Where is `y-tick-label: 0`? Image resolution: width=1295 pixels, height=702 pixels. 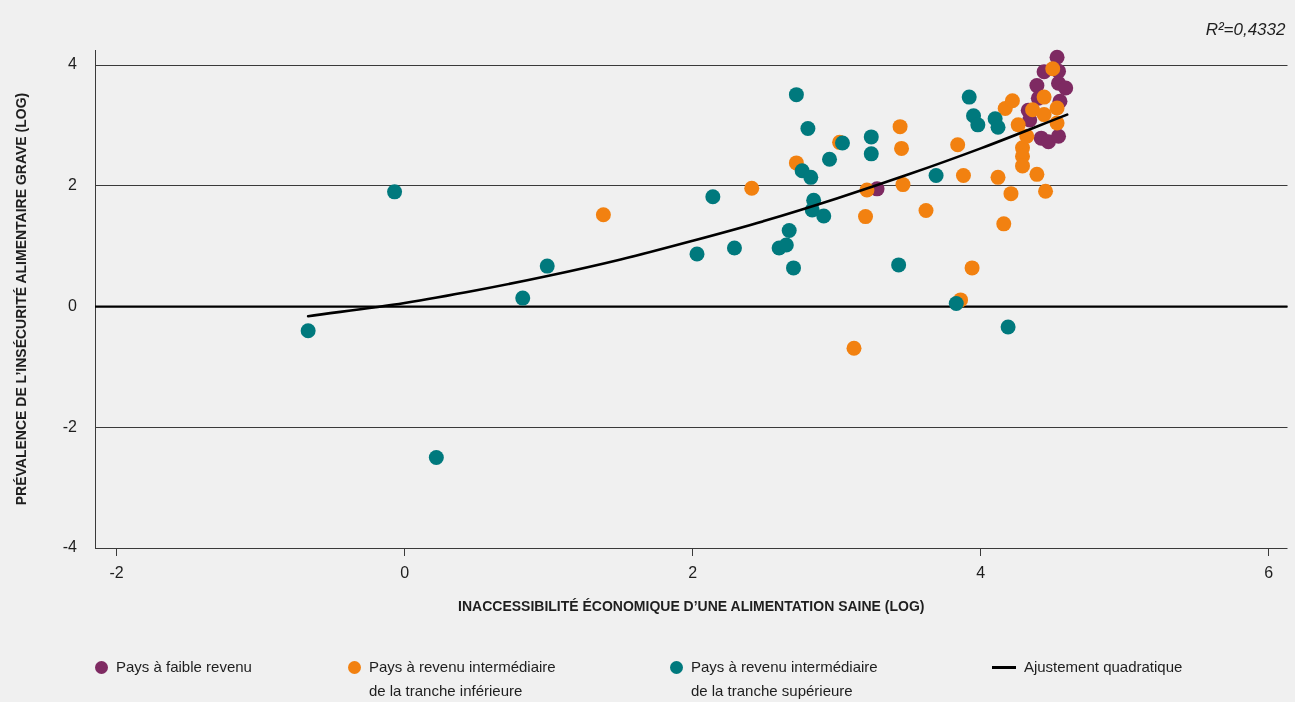 y-tick-label: 0 is located at coordinates (73, 305).